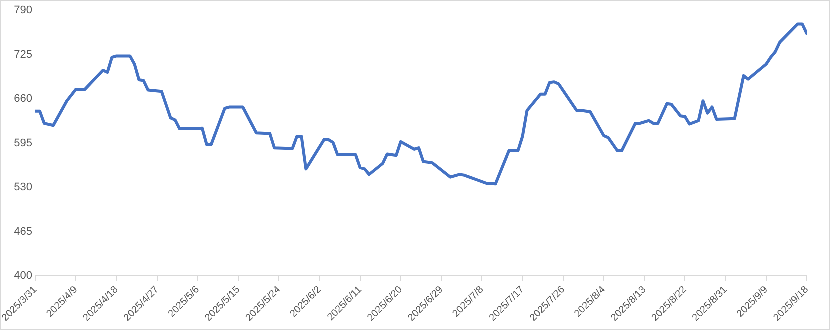 This screenshot has width=830, height=330. Describe the element at coordinates (23, 188) in the screenshot. I see `y-tick-label: 530` at that location.